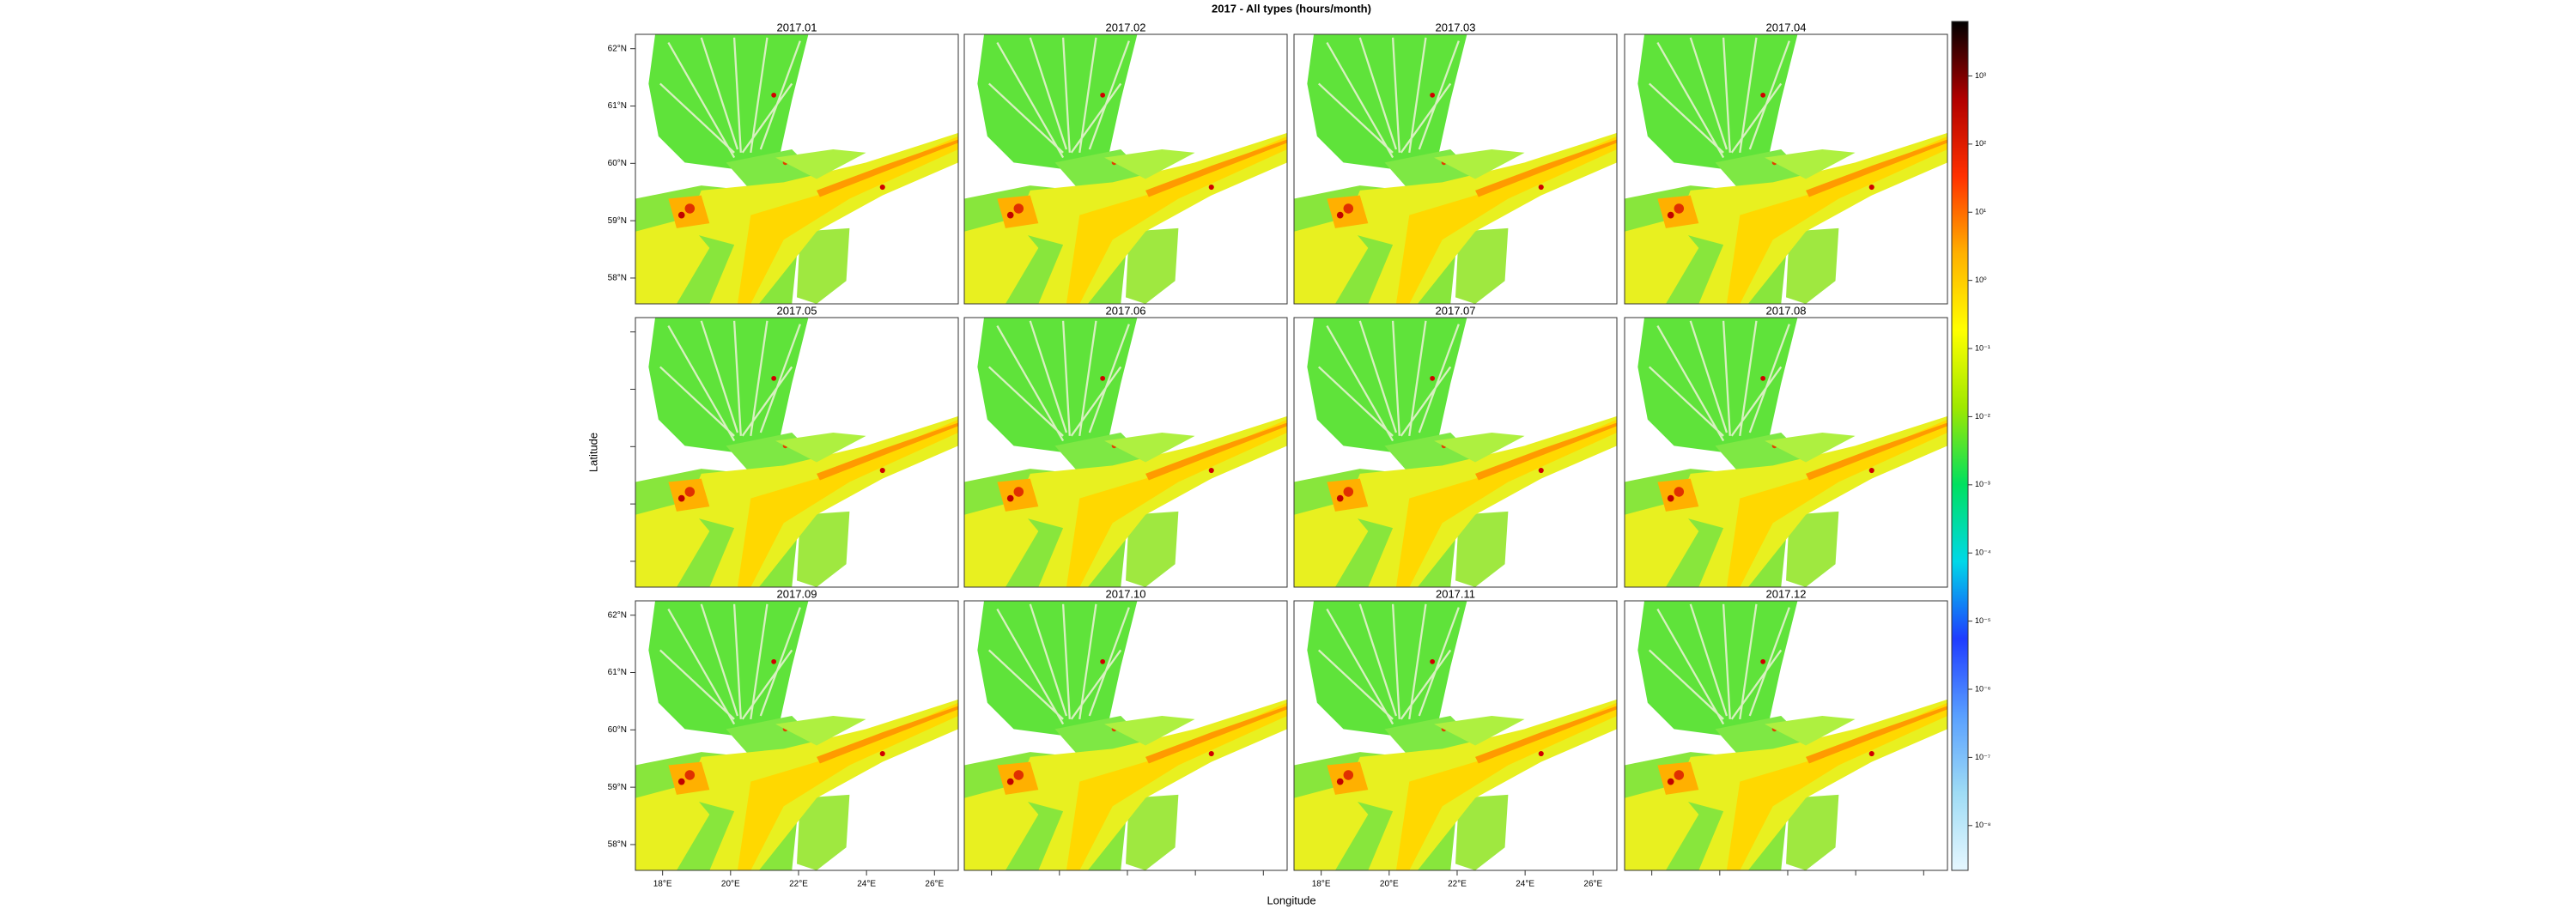 Image resolution: width=2576 pixels, height=915 pixels. What do you see at coordinates (797, 27) in the screenshot?
I see `panel-title: 2017.01` at bounding box center [797, 27].